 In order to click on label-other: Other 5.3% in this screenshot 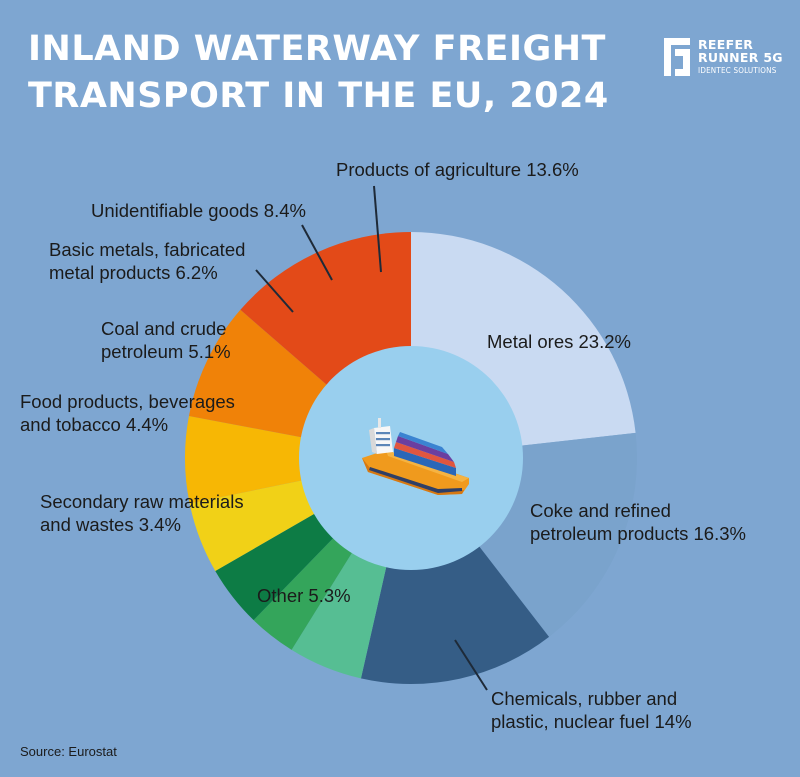, I will do `click(304, 595)`.